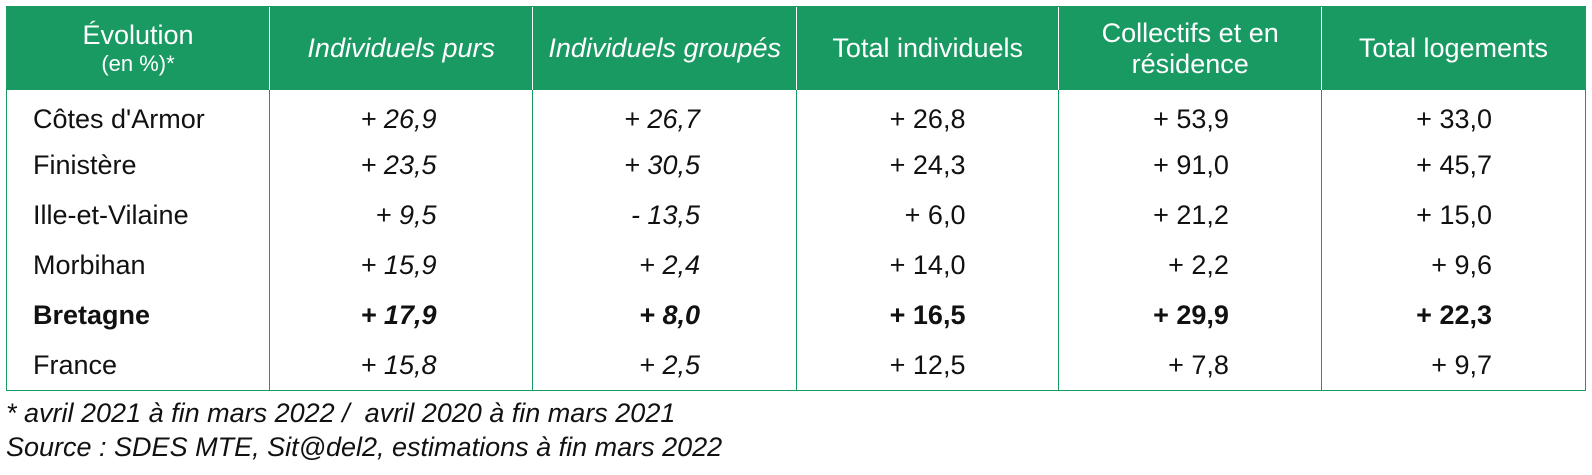  Describe the element at coordinates (664, 265) in the screenshot. I see `table-cell: + 2,4` at that location.